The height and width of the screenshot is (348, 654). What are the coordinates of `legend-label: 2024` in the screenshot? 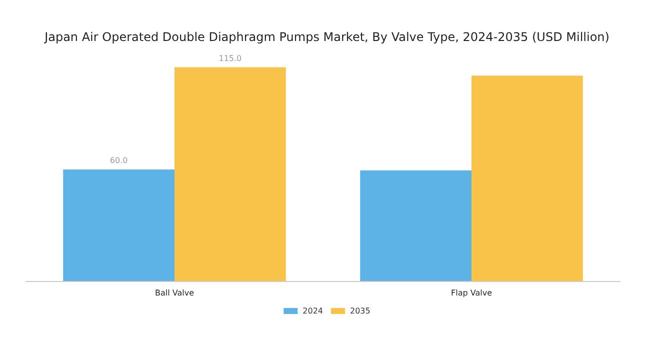 It's located at (312, 311).